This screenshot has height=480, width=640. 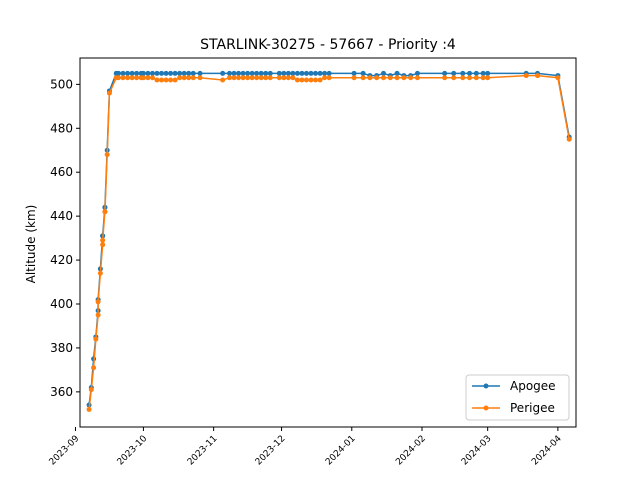 What do you see at coordinates (486, 386) in the screenshot?
I see `legend-marker-apogee` at bounding box center [486, 386].